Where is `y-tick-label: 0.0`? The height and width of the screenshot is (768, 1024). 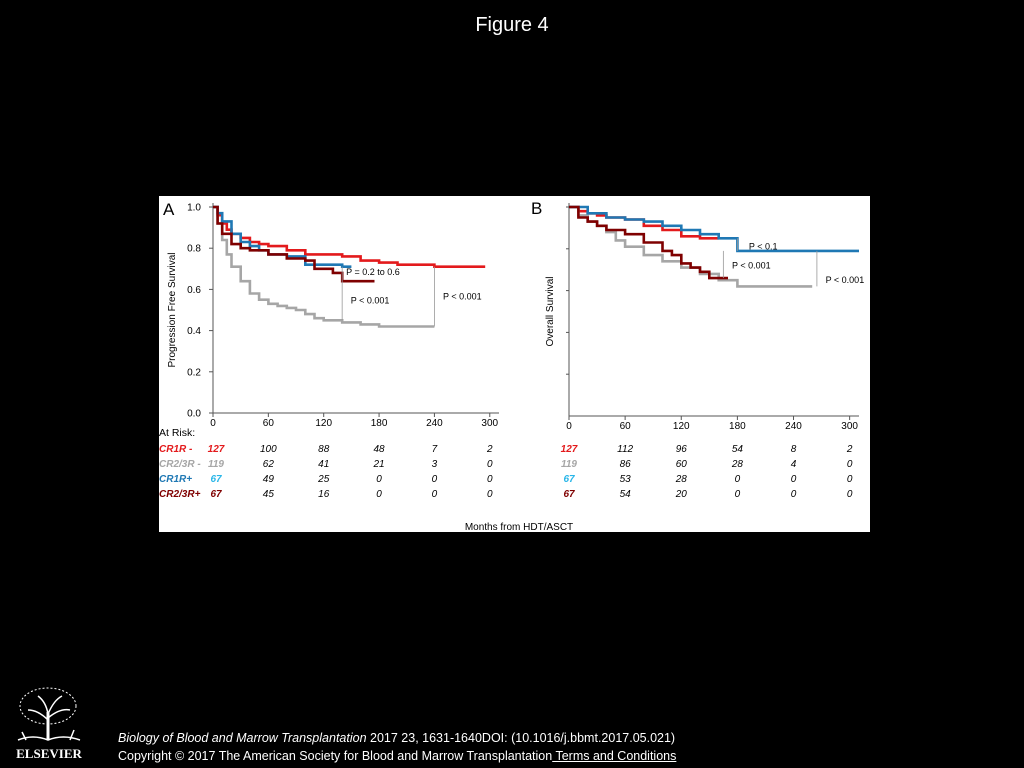
y-tick-label: 0.0 is located at coordinates (194, 414).